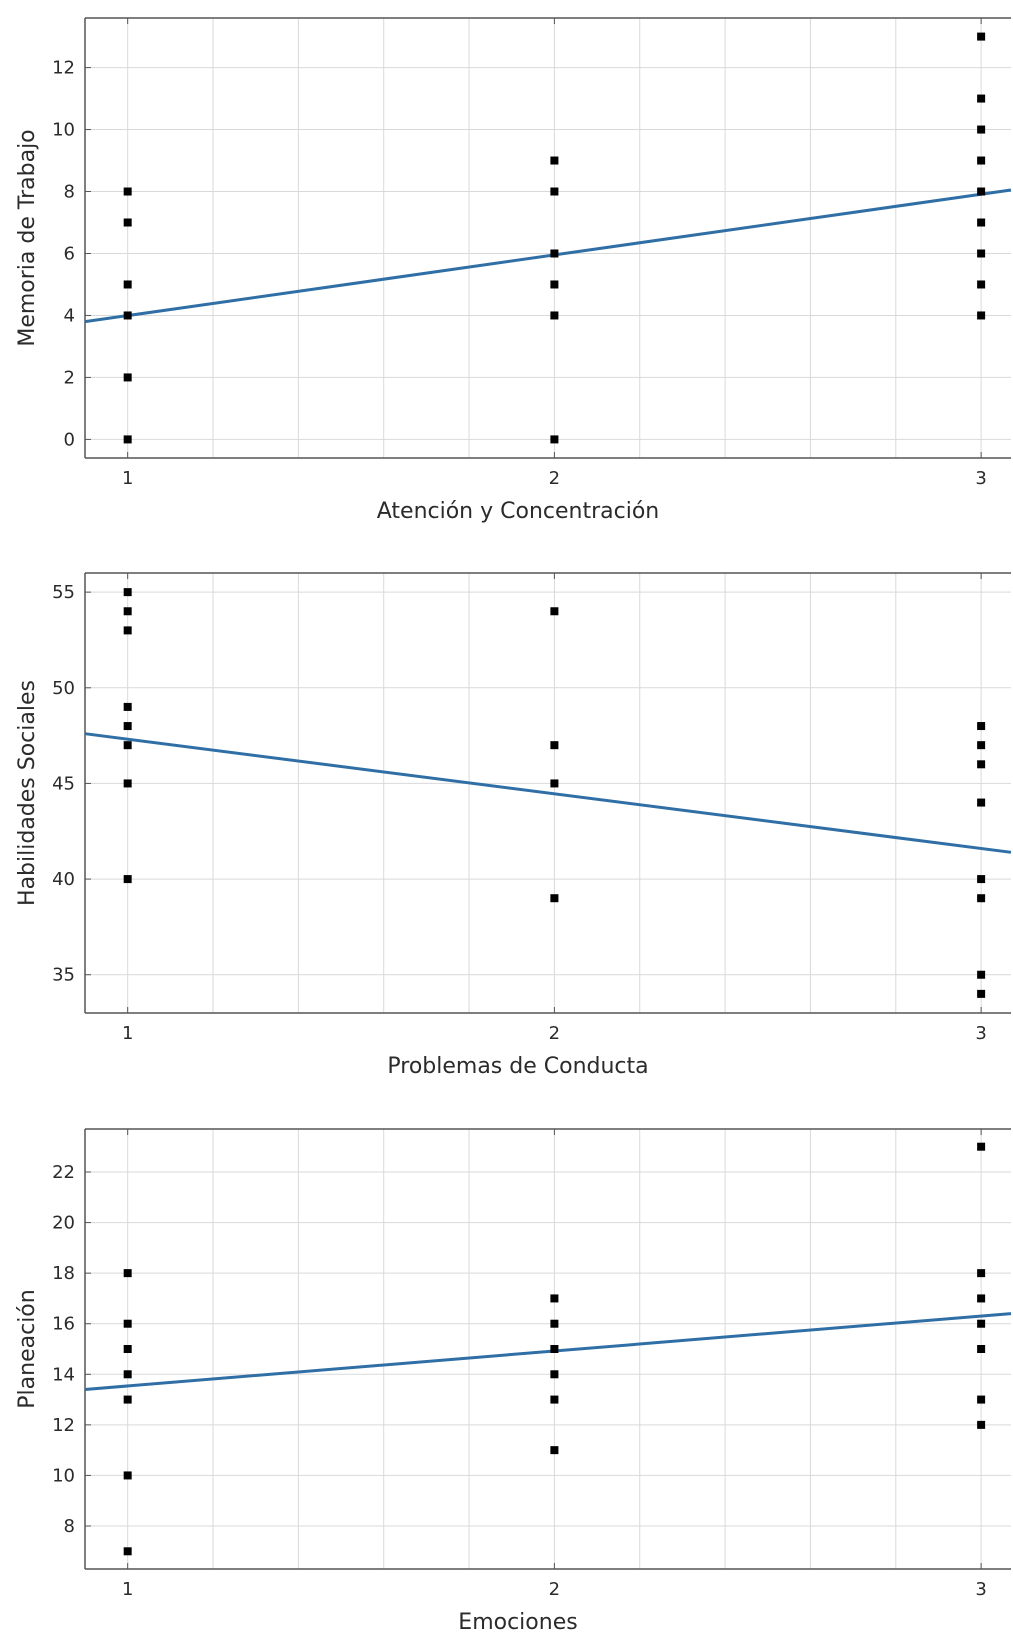  Describe the element at coordinates (63, 592) in the screenshot. I see `y-tick-label: 55` at that location.